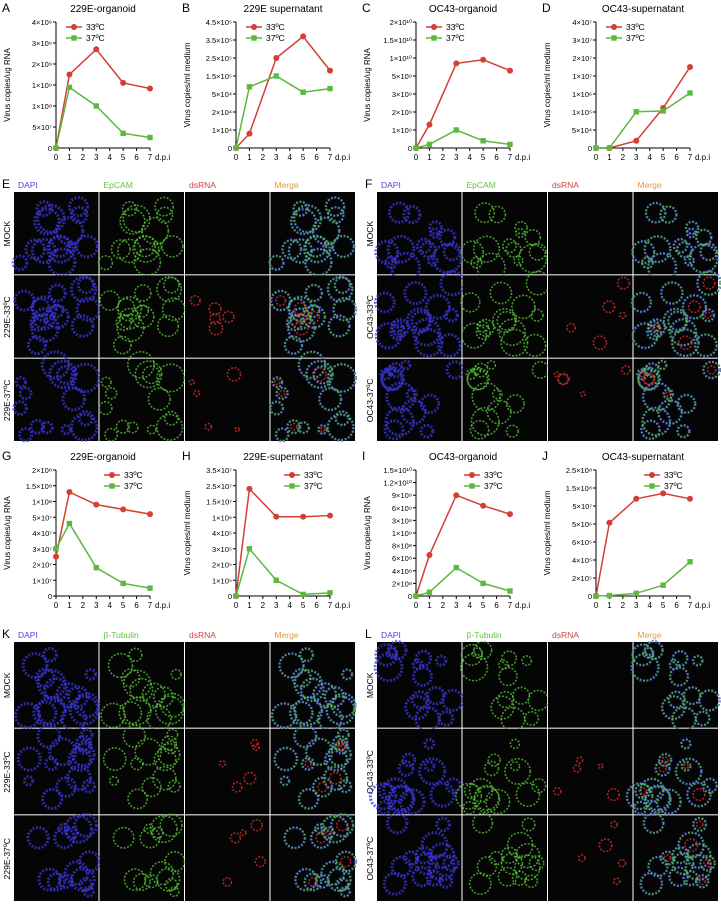 The height and width of the screenshot is (907, 721). Describe the element at coordinates (391, 635) in the screenshot. I see `column-header: DAPI` at that location.